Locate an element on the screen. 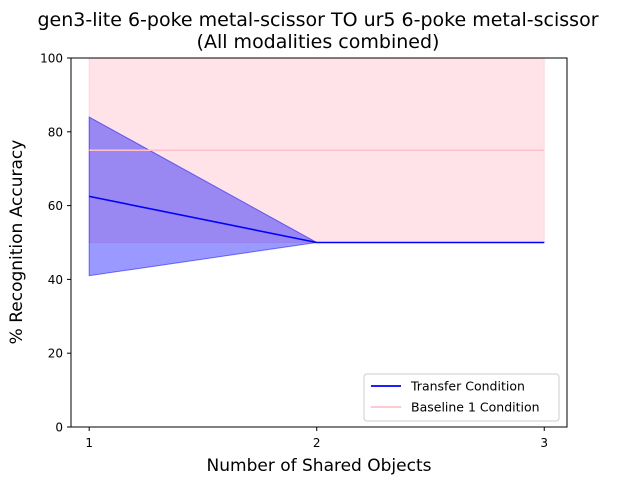  y-tick-label: 80 is located at coordinates (55, 132).